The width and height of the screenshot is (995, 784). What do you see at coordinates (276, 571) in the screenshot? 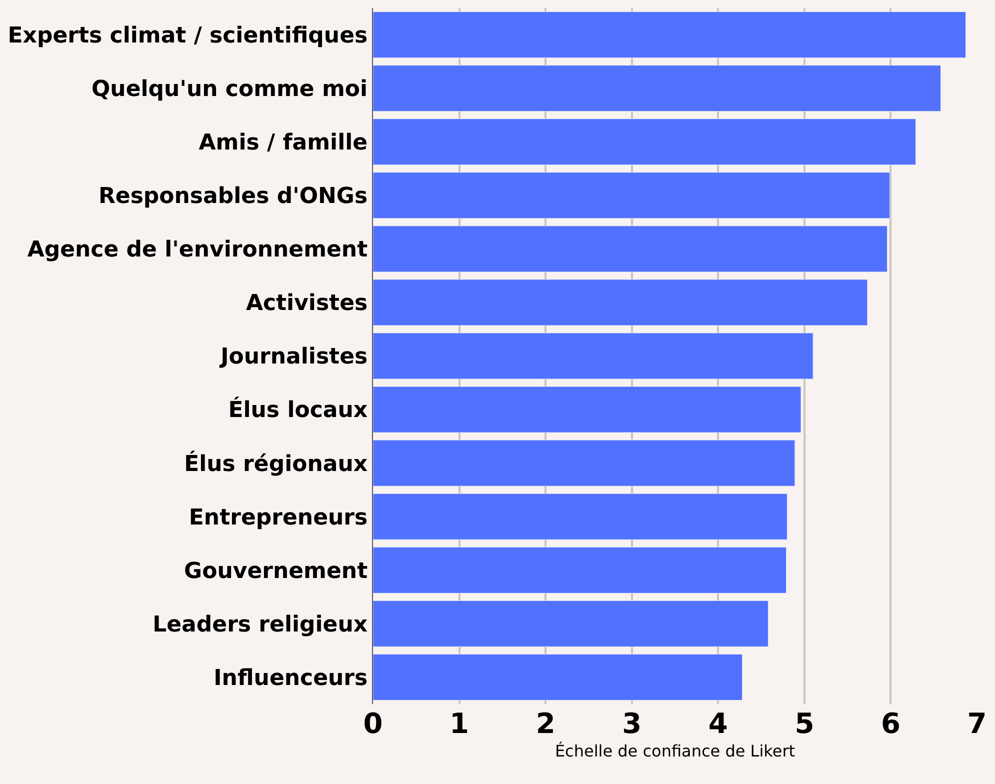
I see `y-tick-label: Gouvernement` at bounding box center [276, 571].